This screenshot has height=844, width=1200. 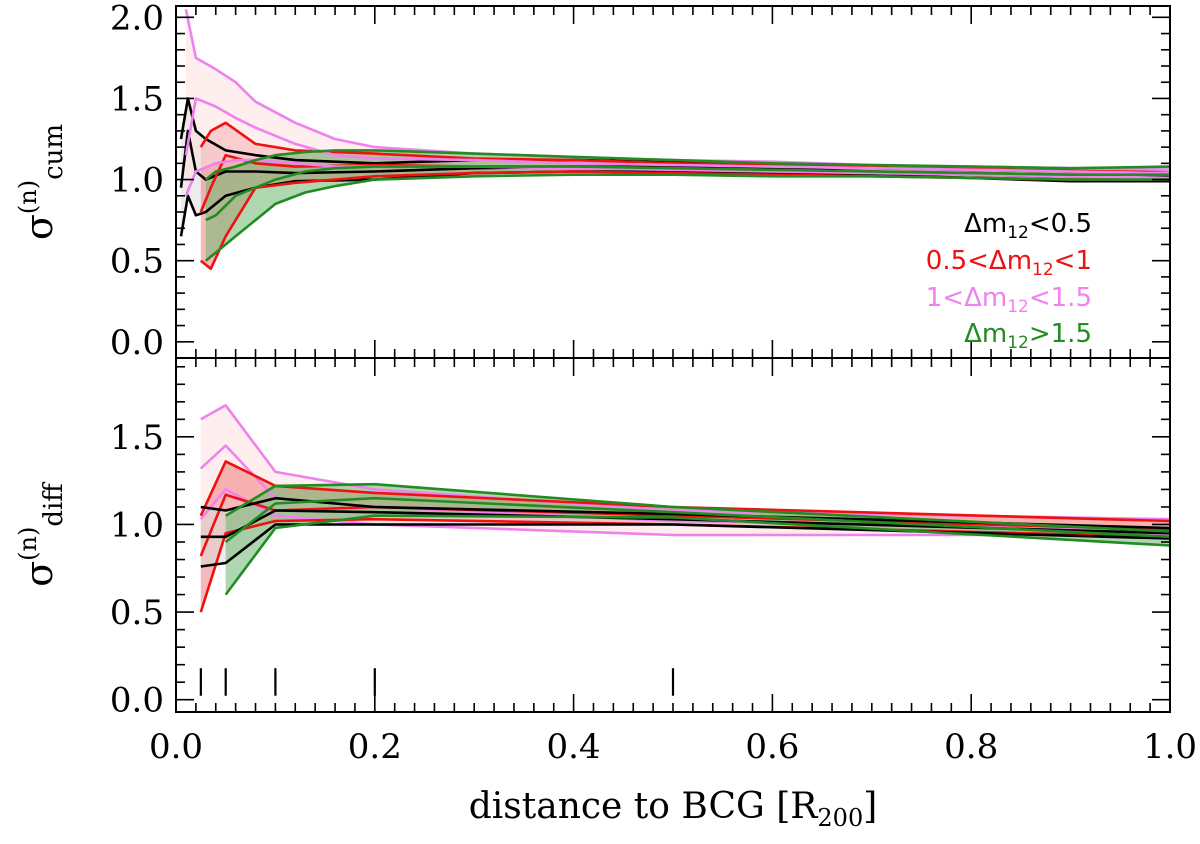 What do you see at coordinates (137, 613) in the screenshot?
I see `bottom-ytick-label-1: 0.5` at bounding box center [137, 613].